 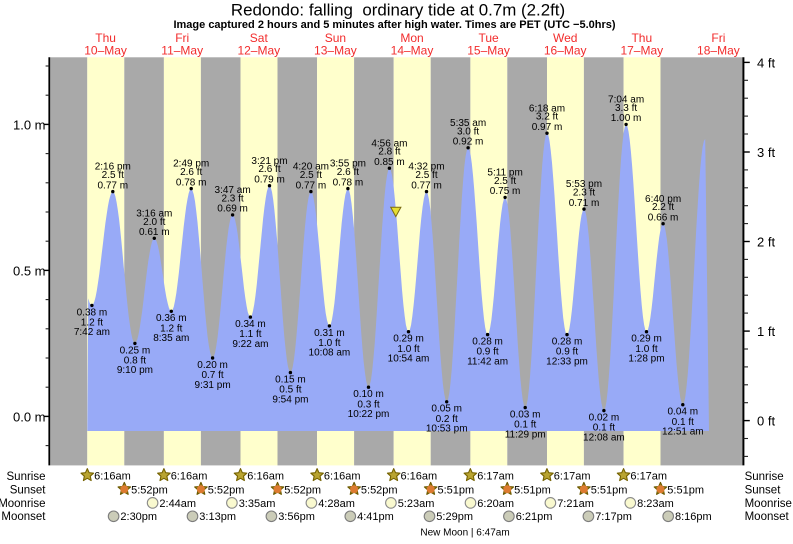 What do you see at coordinates (575, 504) in the screenshot?
I see `svg-text: 7:21am` at bounding box center [575, 504].